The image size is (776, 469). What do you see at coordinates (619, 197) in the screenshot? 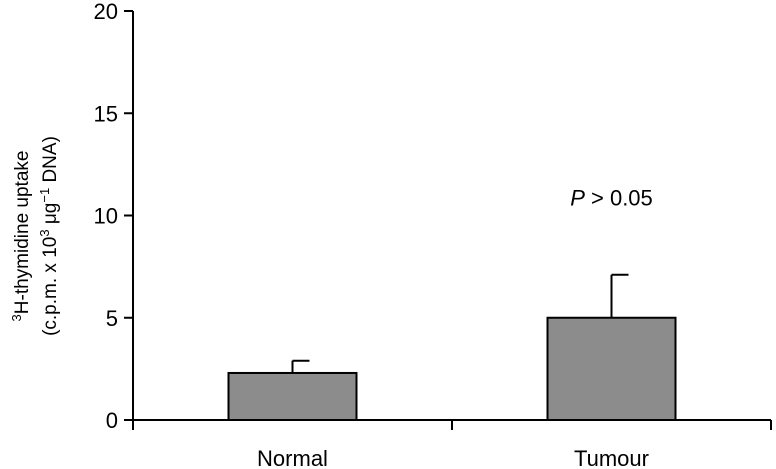
I see `annotation-text: > 0.05` at bounding box center [619, 197].